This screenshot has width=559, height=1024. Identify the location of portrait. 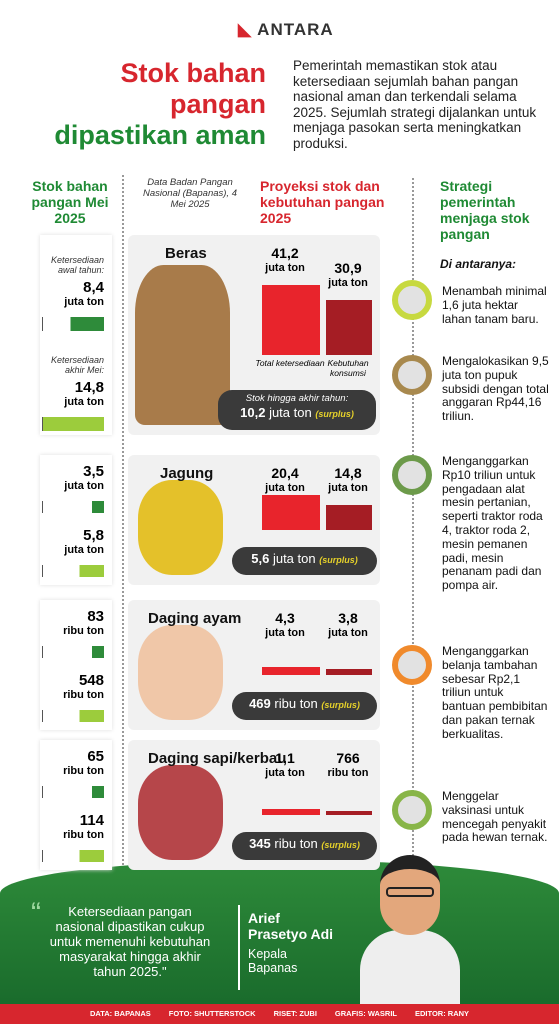
(407, 927).